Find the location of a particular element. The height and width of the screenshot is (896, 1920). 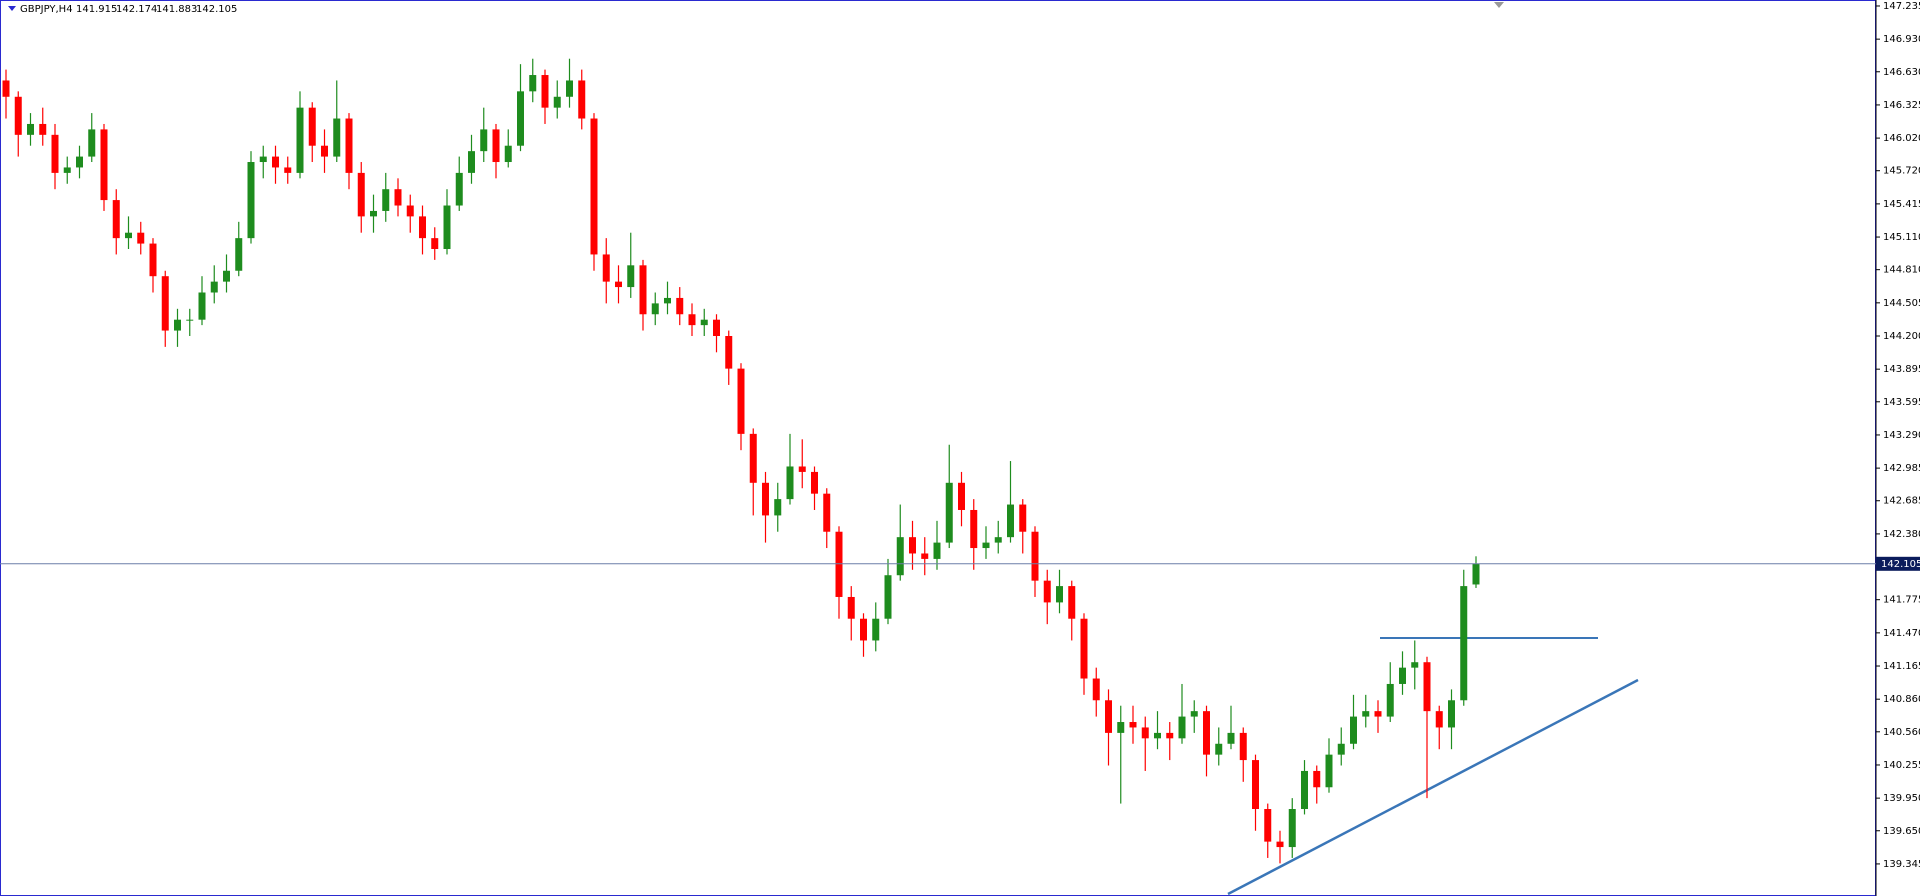

y-tick-label: 147.235 is located at coordinates (1901, 6).